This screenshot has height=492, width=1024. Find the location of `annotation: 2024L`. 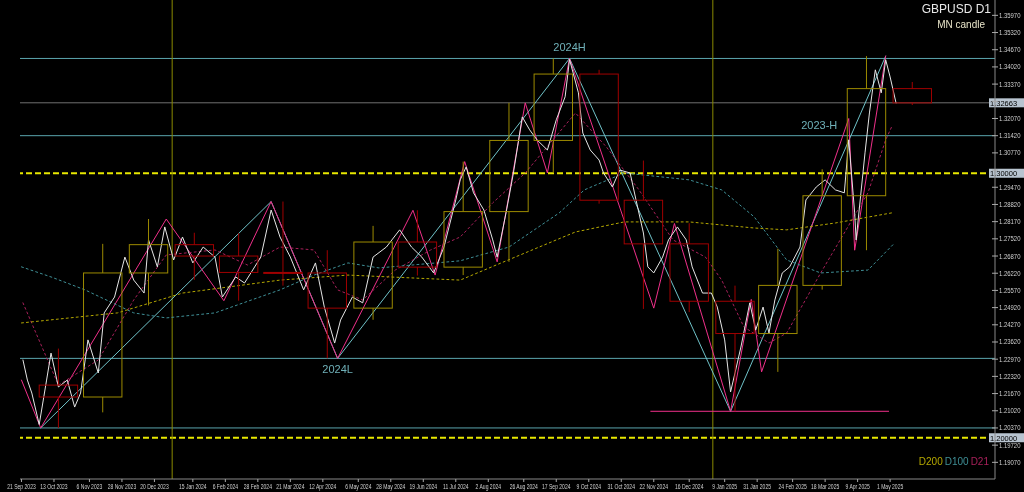

annotation: 2024L is located at coordinates (337, 369).